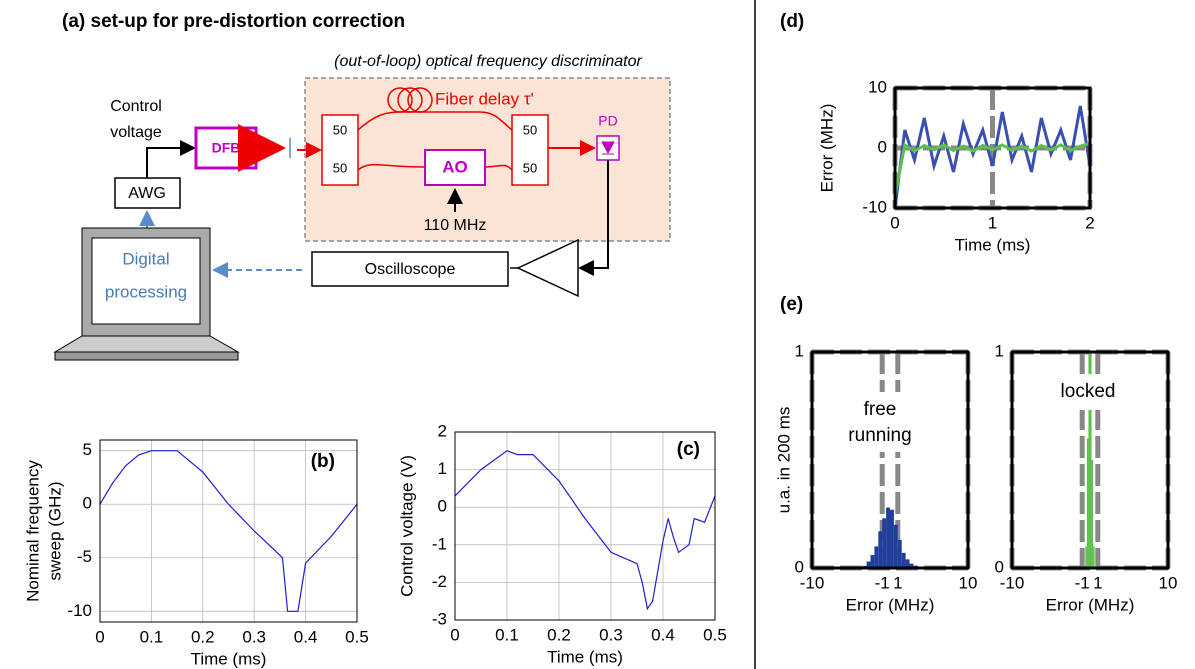 The image size is (1195, 669). Describe the element at coordinates (799, 350) in the screenshot. I see `y-tick-label: 1` at that location.